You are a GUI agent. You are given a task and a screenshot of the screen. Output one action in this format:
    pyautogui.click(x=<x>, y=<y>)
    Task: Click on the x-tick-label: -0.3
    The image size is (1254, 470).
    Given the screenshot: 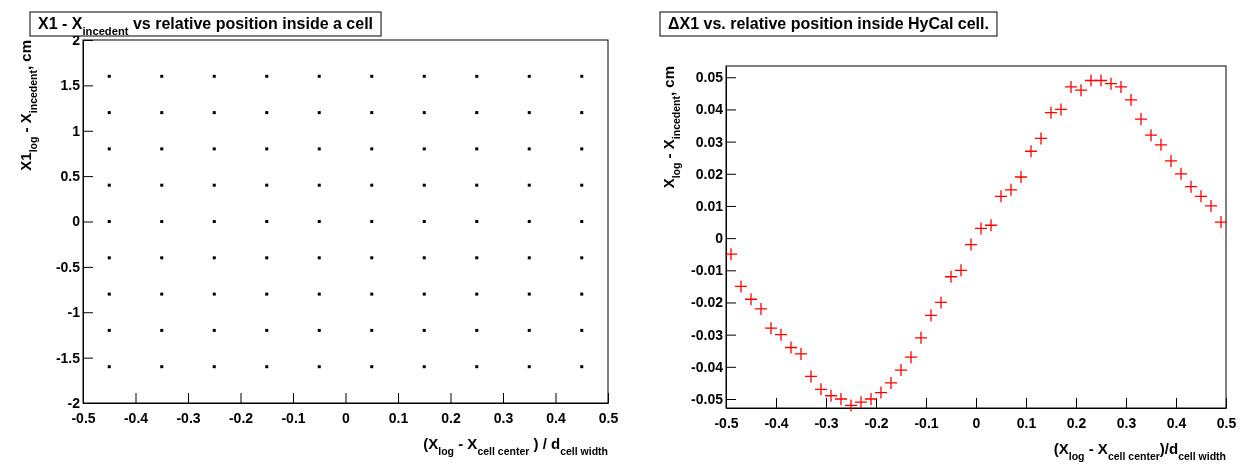 What is the action you would take?
    pyautogui.click(x=826, y=422)
    